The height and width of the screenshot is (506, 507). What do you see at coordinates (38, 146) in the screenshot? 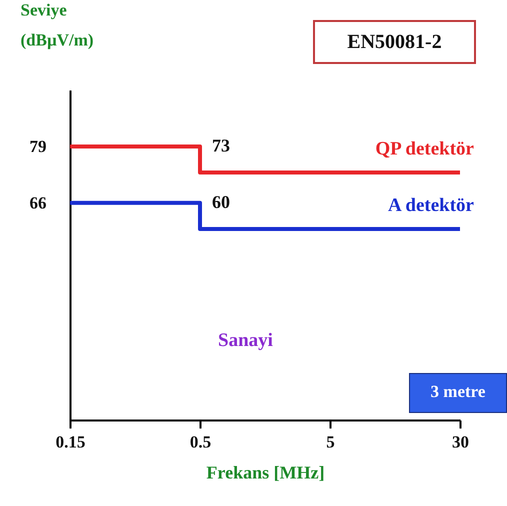
I see `y-tick-label: 79` at bounding box center [38, 146].